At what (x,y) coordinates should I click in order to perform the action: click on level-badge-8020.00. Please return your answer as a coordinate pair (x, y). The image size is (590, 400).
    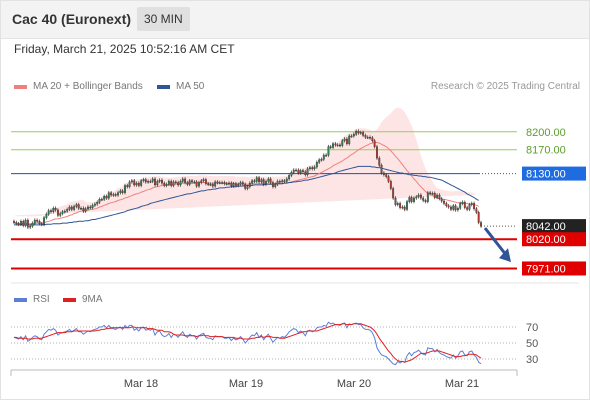
    Looking at the image, I should click on (554, 239).